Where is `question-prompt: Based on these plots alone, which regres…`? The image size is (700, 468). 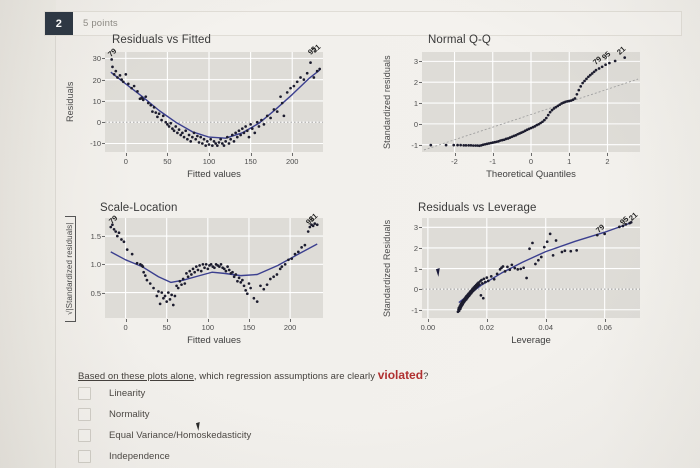 question-prompt: Based on these plots alone, which regres… is located at coordinates (378, 375).